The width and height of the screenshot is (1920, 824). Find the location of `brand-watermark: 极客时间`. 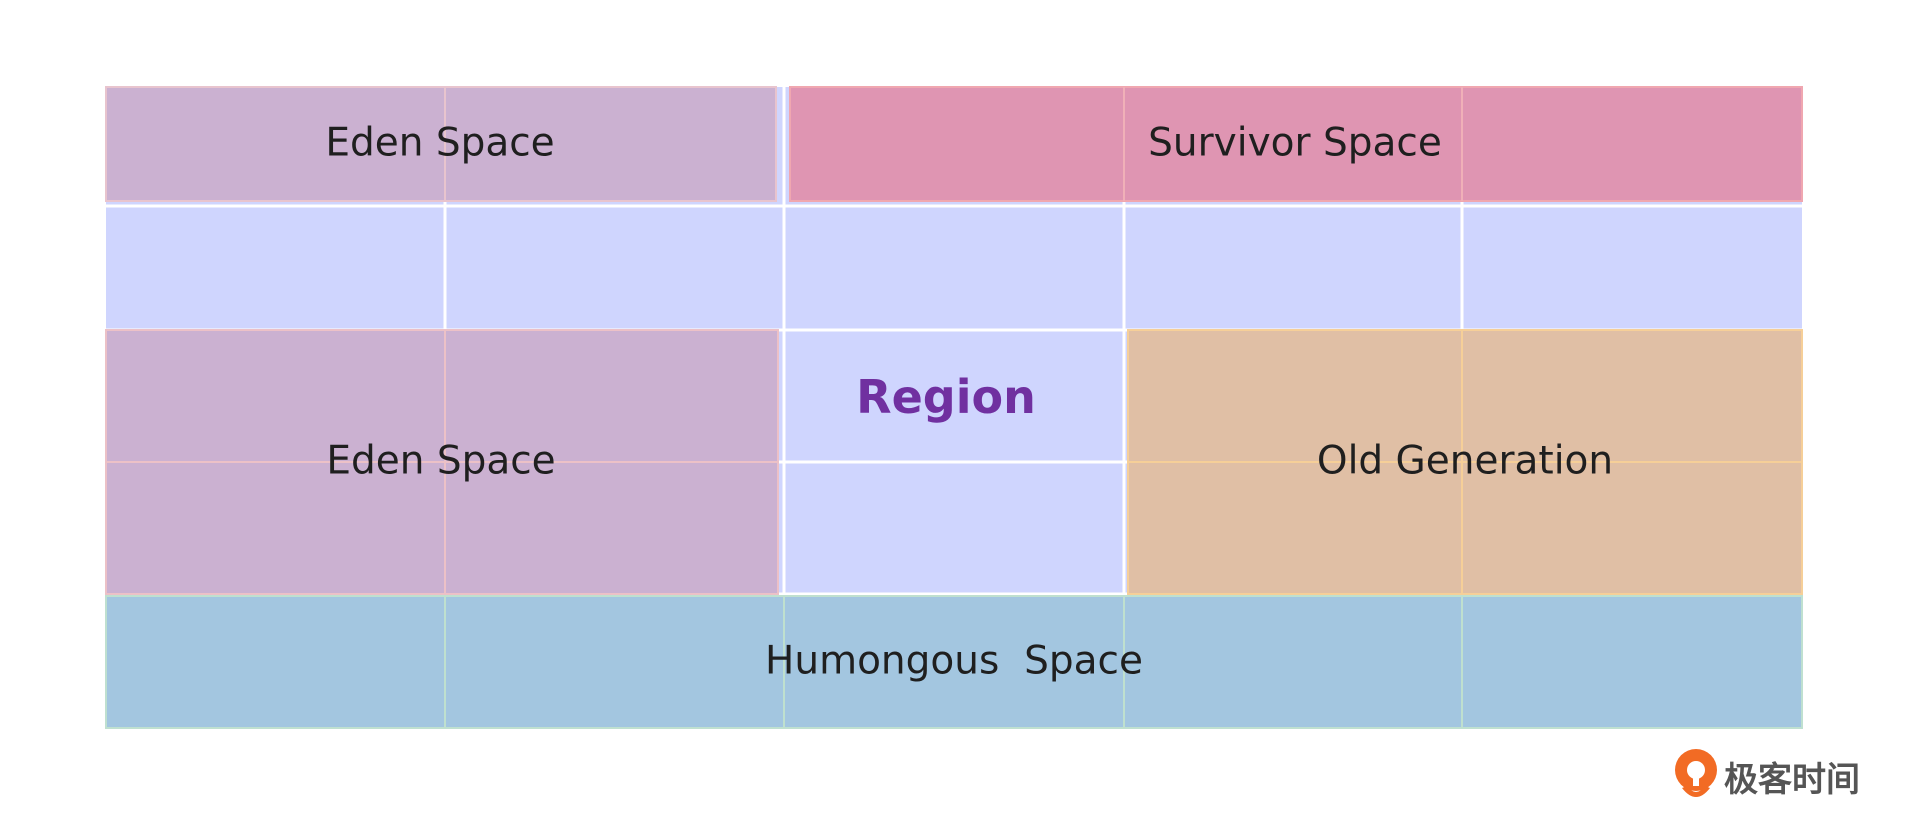

brand-watermark: 极客时间 is located at coordinates (1766, 776).